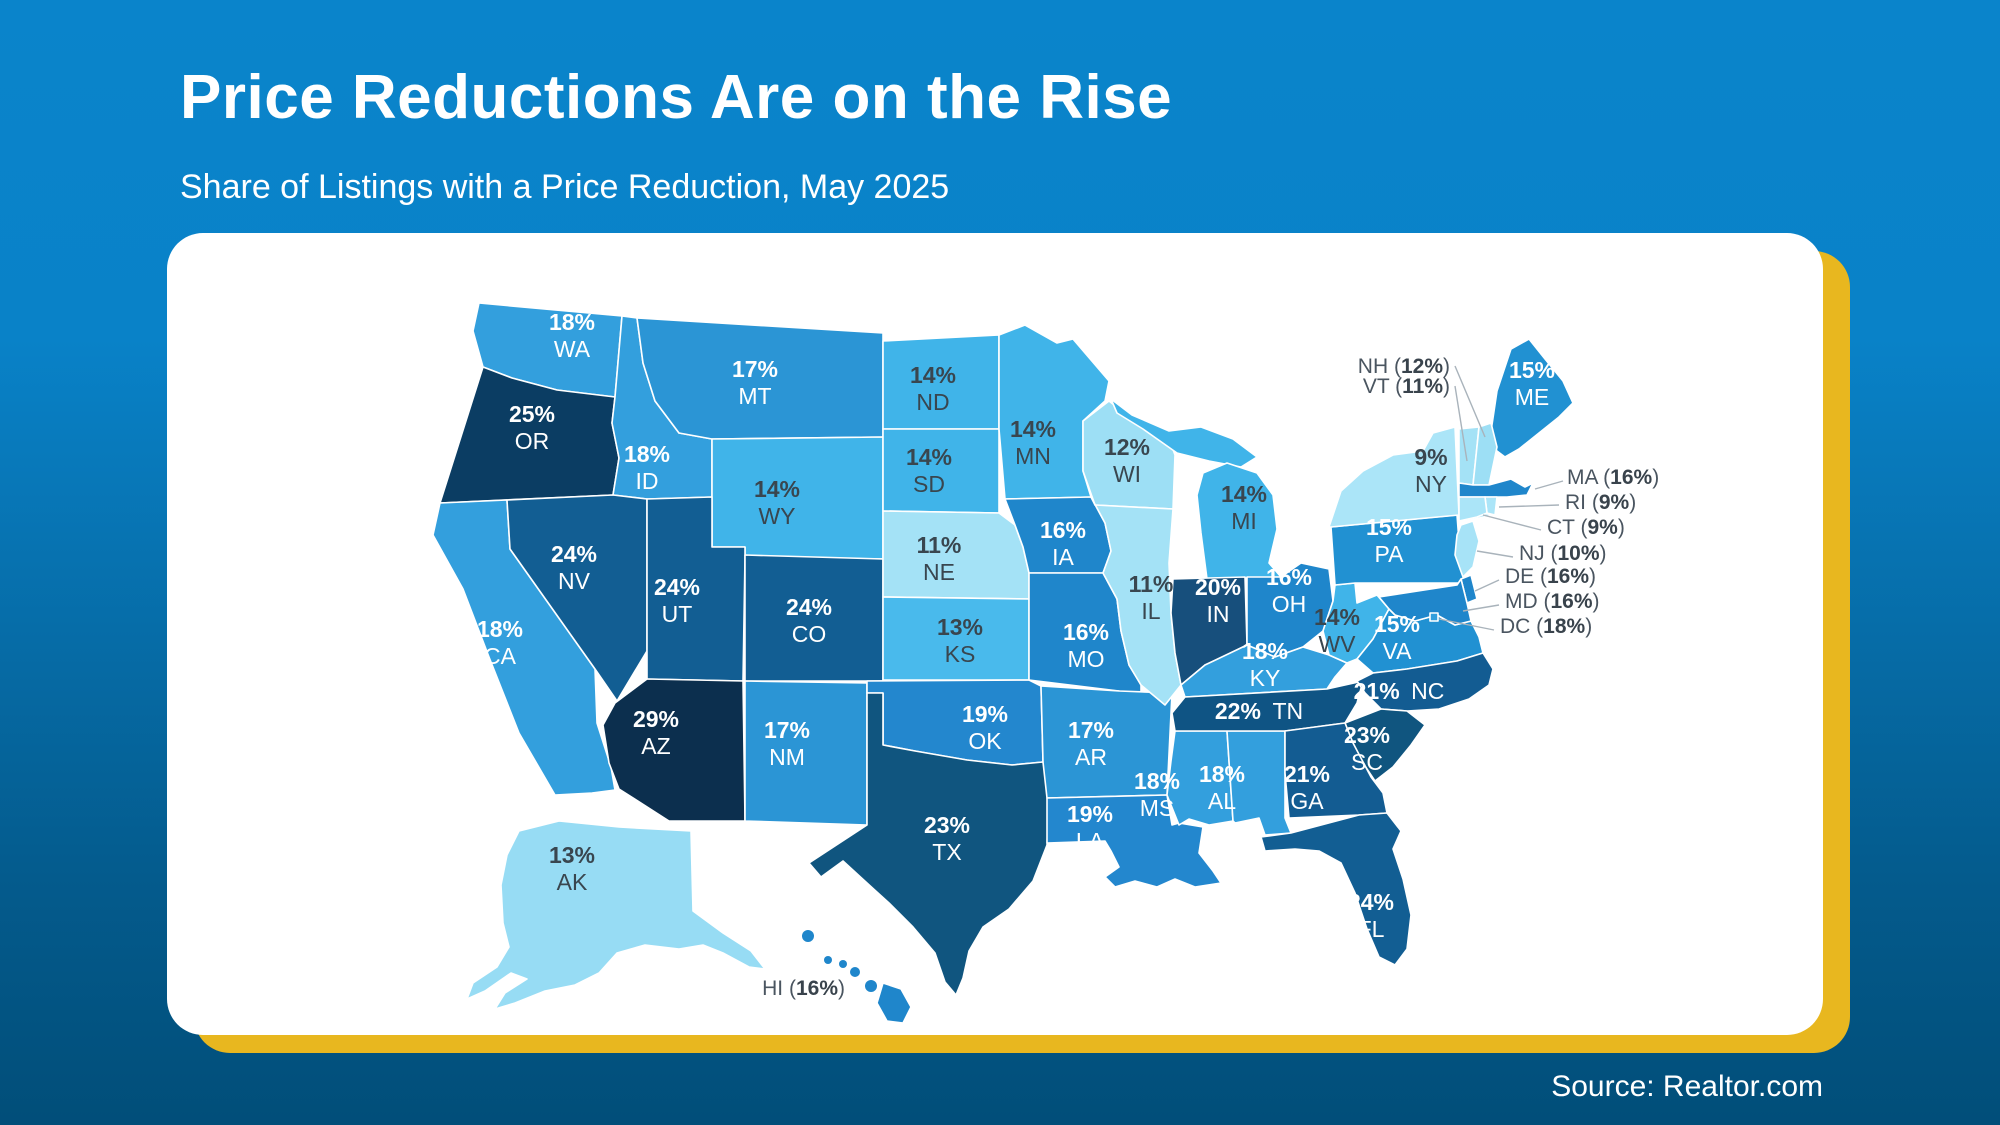 Image resolution: width=2000 pixels, height=1125 pixels. What do you see at coordinates (929, 484) in the screenshot?
I see `label-abbr-sd: SD` at bounding box center [929, 484].